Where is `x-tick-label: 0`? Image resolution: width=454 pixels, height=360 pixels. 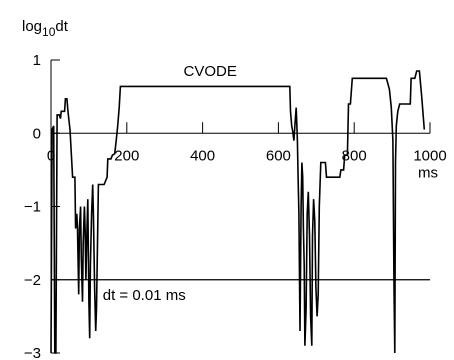
x-tick-label: 0 is located at coordinates (51, 155).